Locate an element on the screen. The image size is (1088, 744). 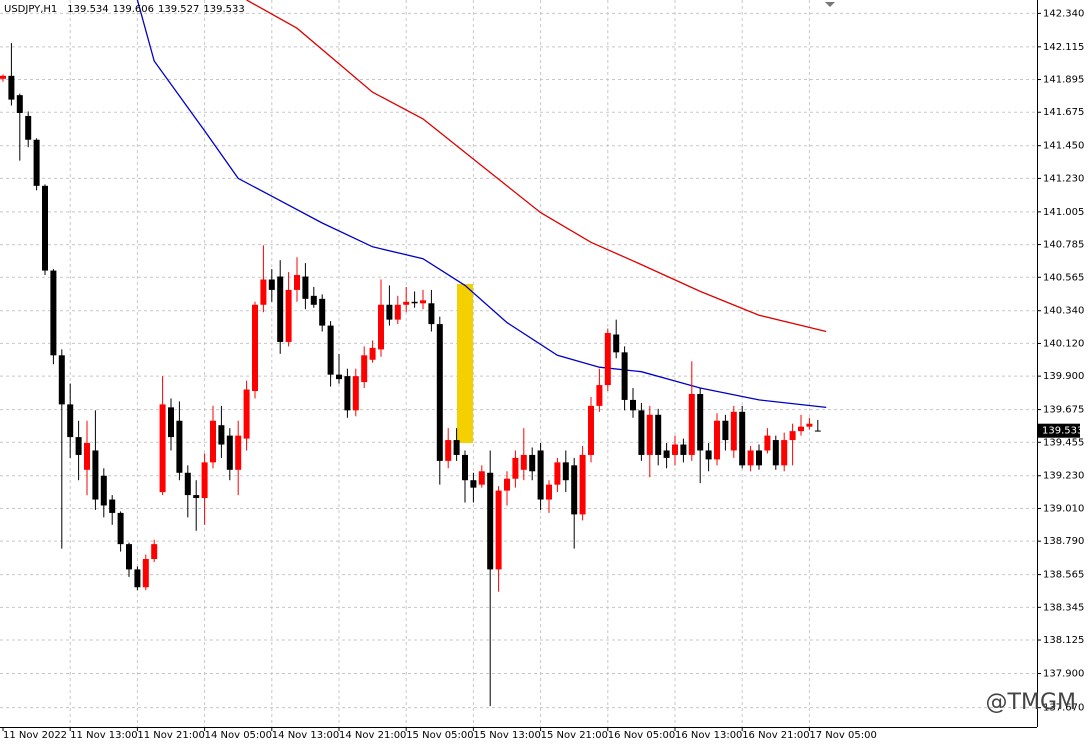
symbol: USDJPY,H1 is located at coordinates (30, 9).